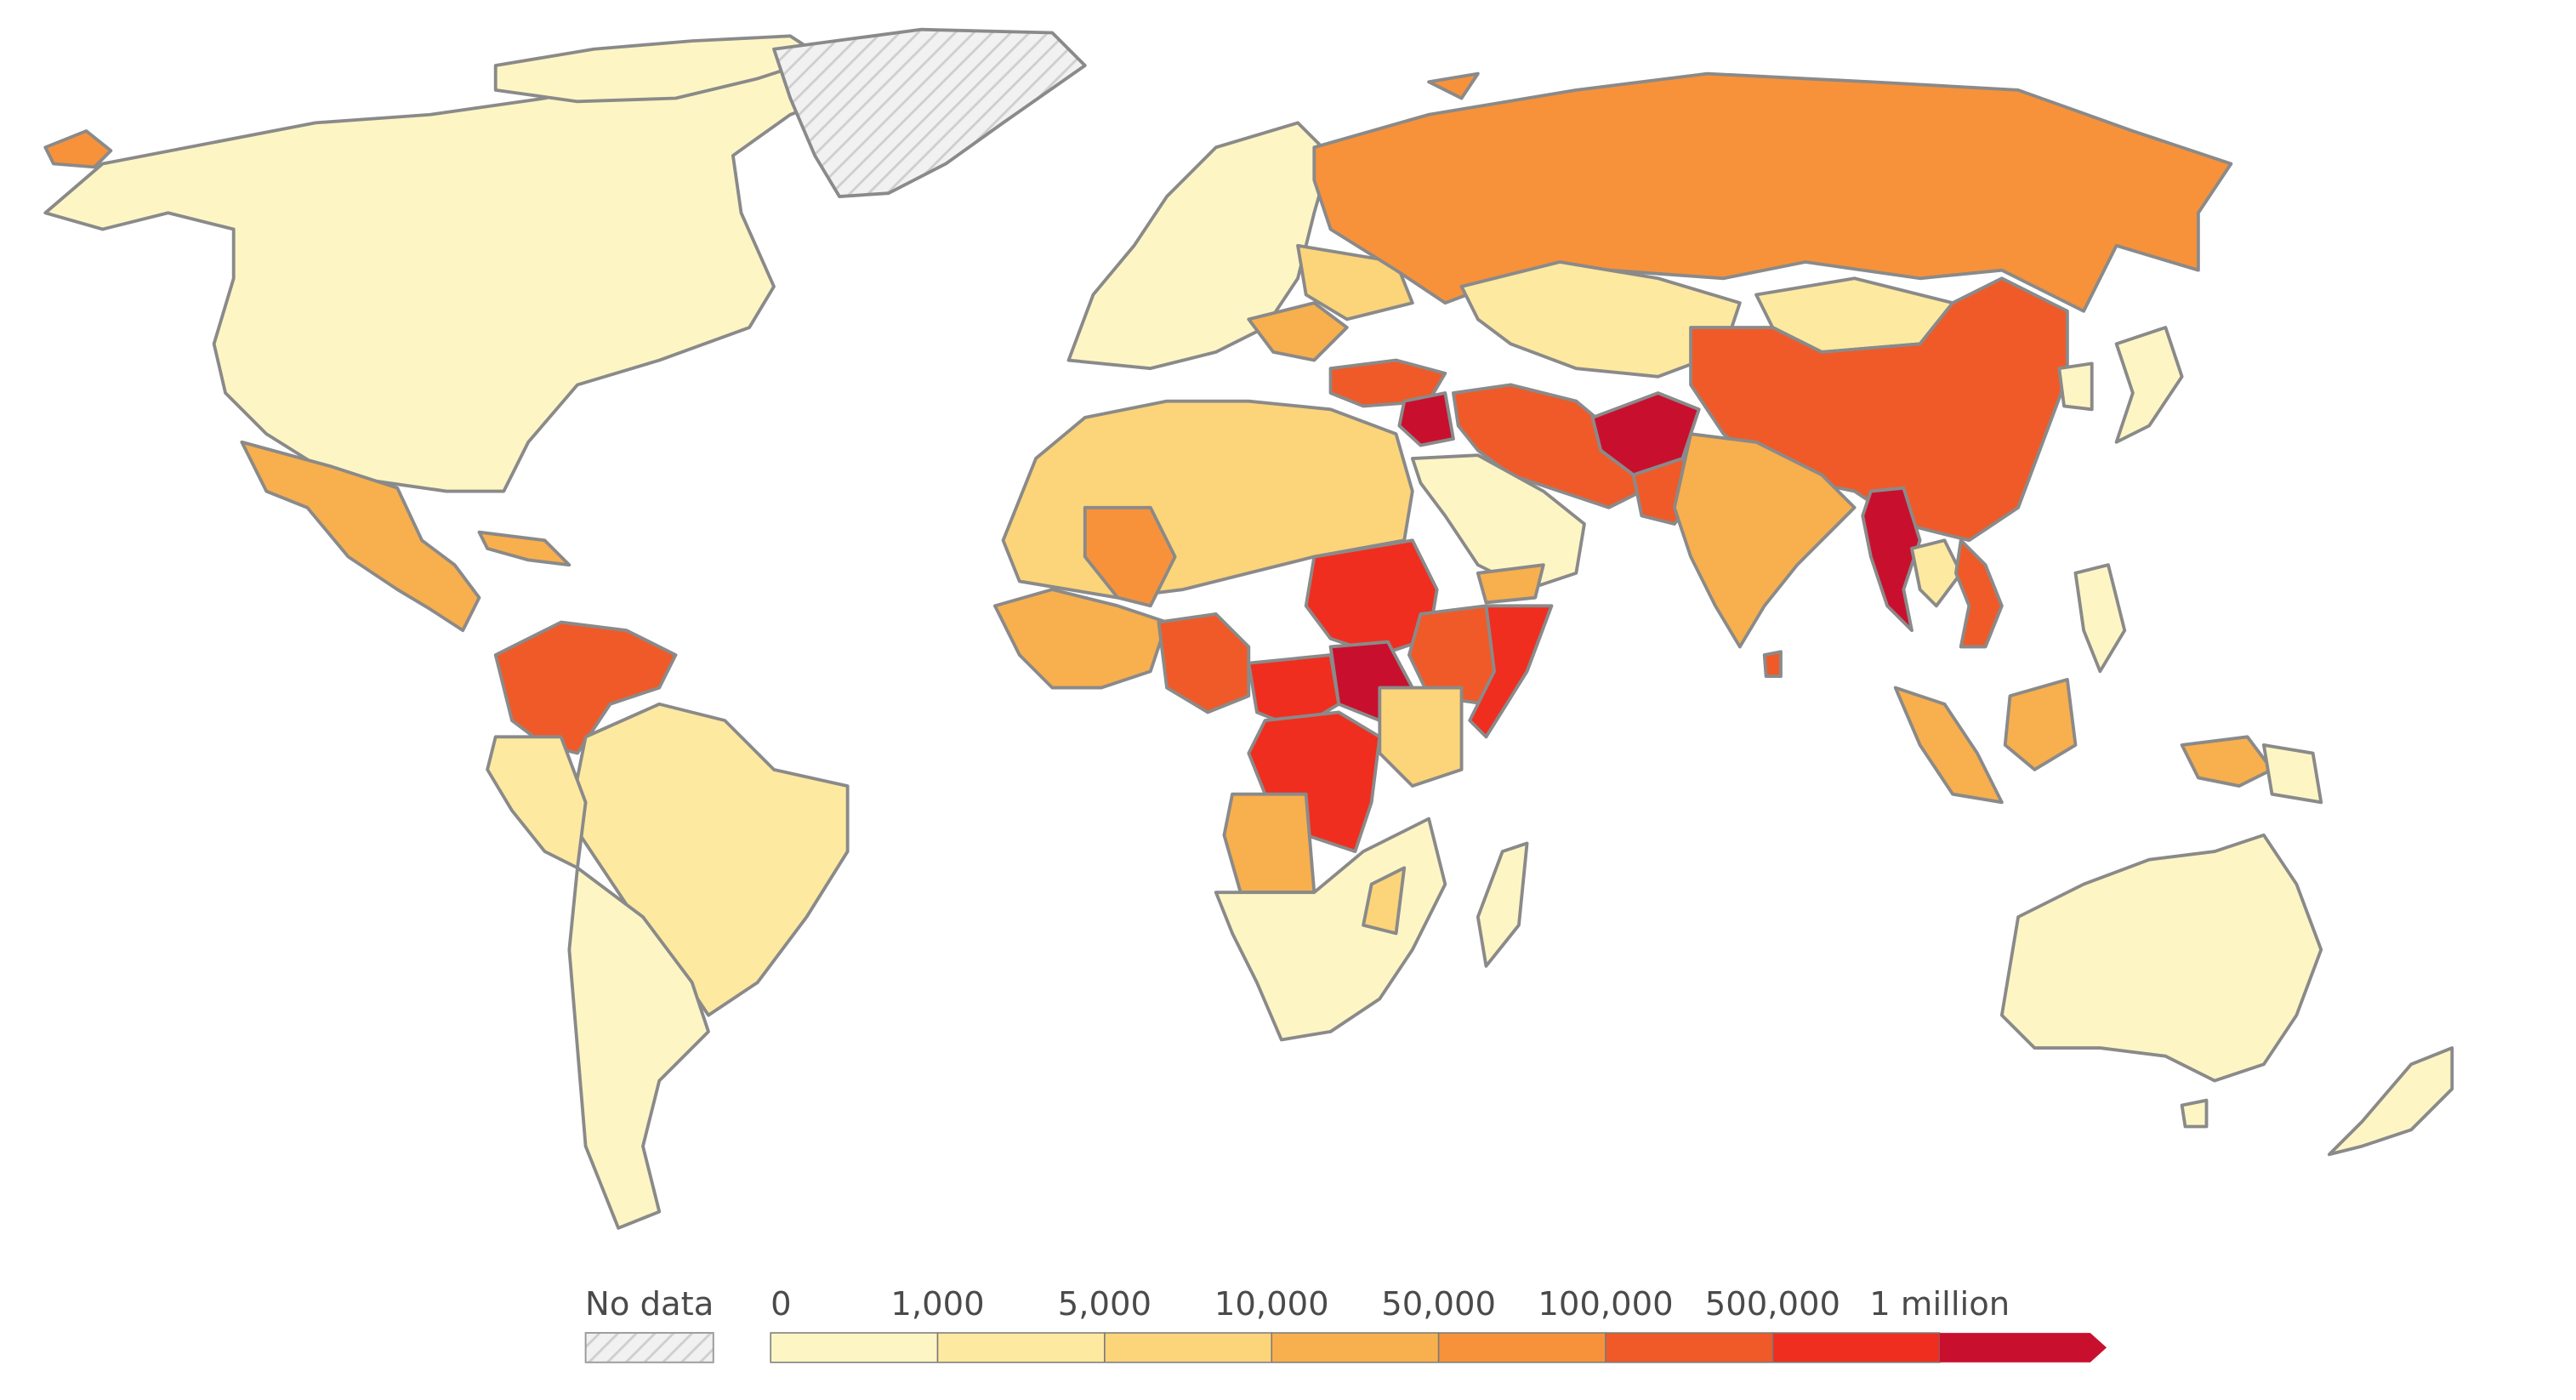 This screenshot has height=1400, width=2576. What do you see at coordinates (1204, 663) in the screenshot?
I see `region-nigeria` at bounding box center [1204, 663].